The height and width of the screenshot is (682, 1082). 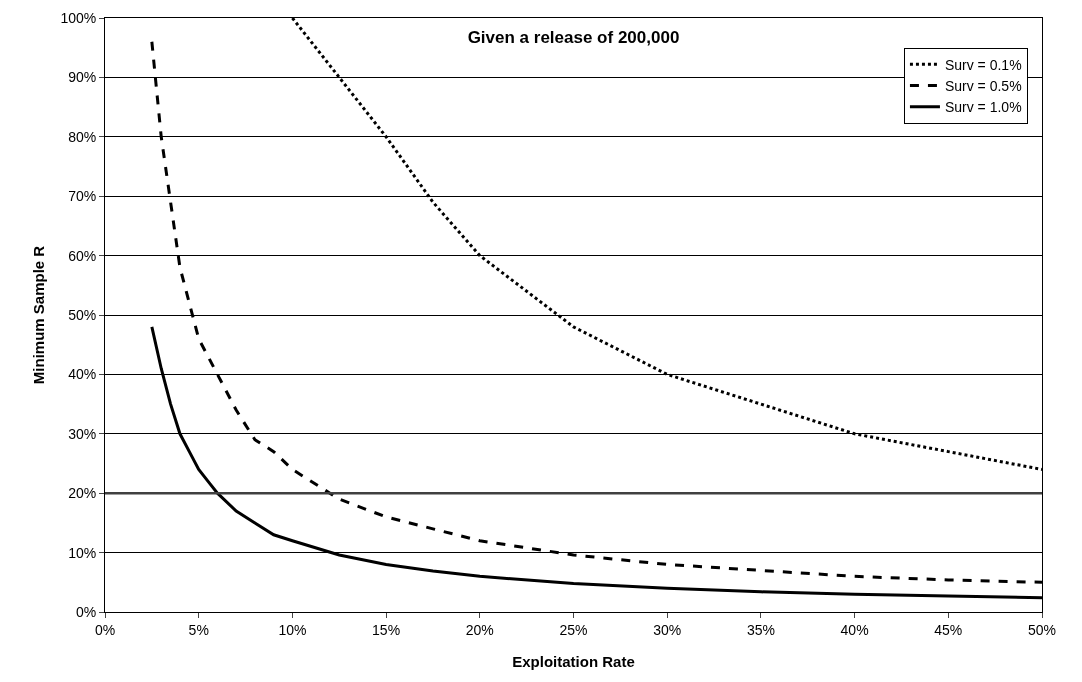 What do you see at coordinates (1042, 629) in the screenshot?
I see `x-tick-label: 50%` at bounding box center [1042, 629].